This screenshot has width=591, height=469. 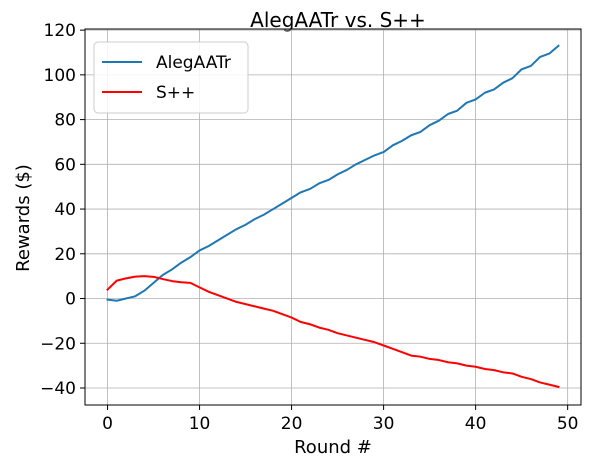 What do you see at coordinates (175, 93) in the screenshot?
I see `legend-label-s-plus-plus: S++` at bounding box center [175, 93].